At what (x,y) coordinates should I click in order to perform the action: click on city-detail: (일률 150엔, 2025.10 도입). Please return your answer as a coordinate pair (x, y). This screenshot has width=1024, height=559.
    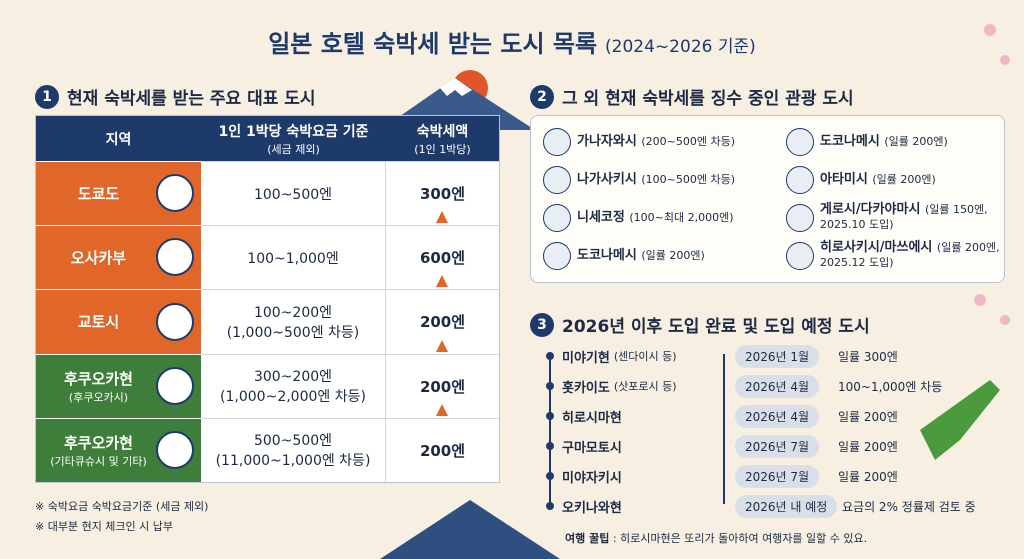
    Looking at the image, I should click on (904, 217).